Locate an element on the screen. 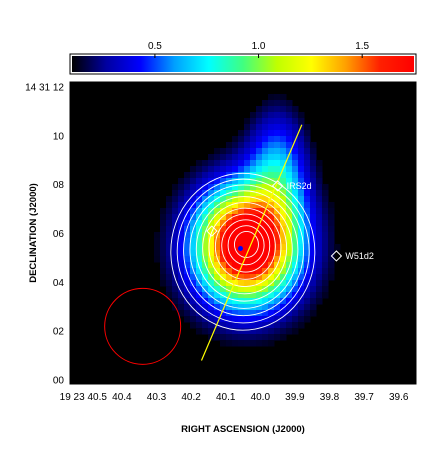 The width and height of the screenshot is (425, 463). source-marker is located at coordinates (212, 231).